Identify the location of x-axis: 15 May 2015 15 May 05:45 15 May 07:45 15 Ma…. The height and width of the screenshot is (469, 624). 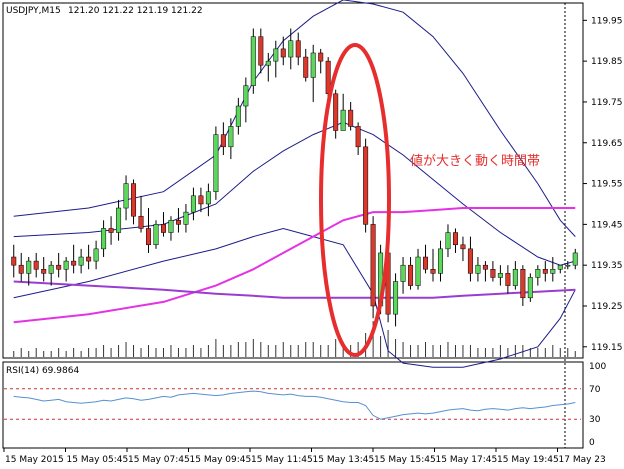
(304, 456).